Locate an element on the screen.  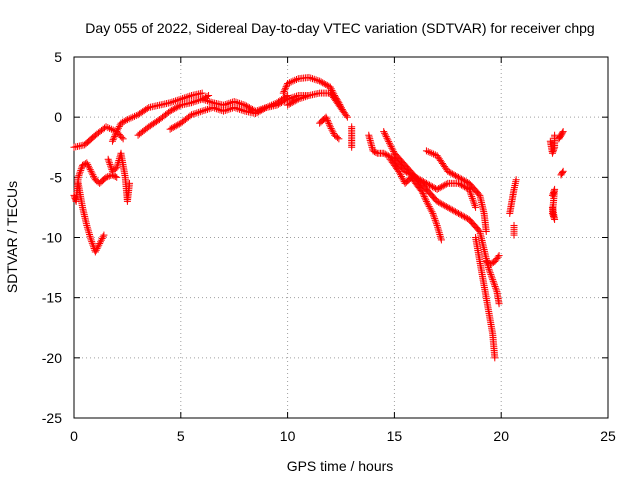
x-tick-label: 15 is located at coordinates (395, 436).